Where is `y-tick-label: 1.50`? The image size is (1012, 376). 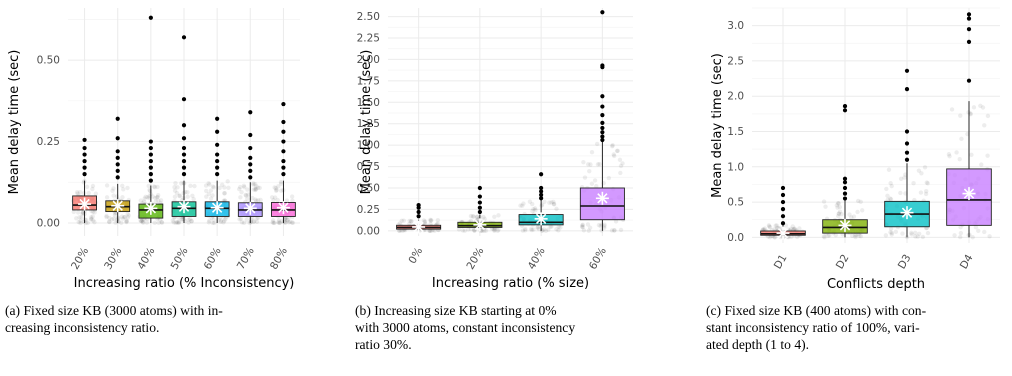 y-tick-label: 1.50 is located at coordinates (368, 103).